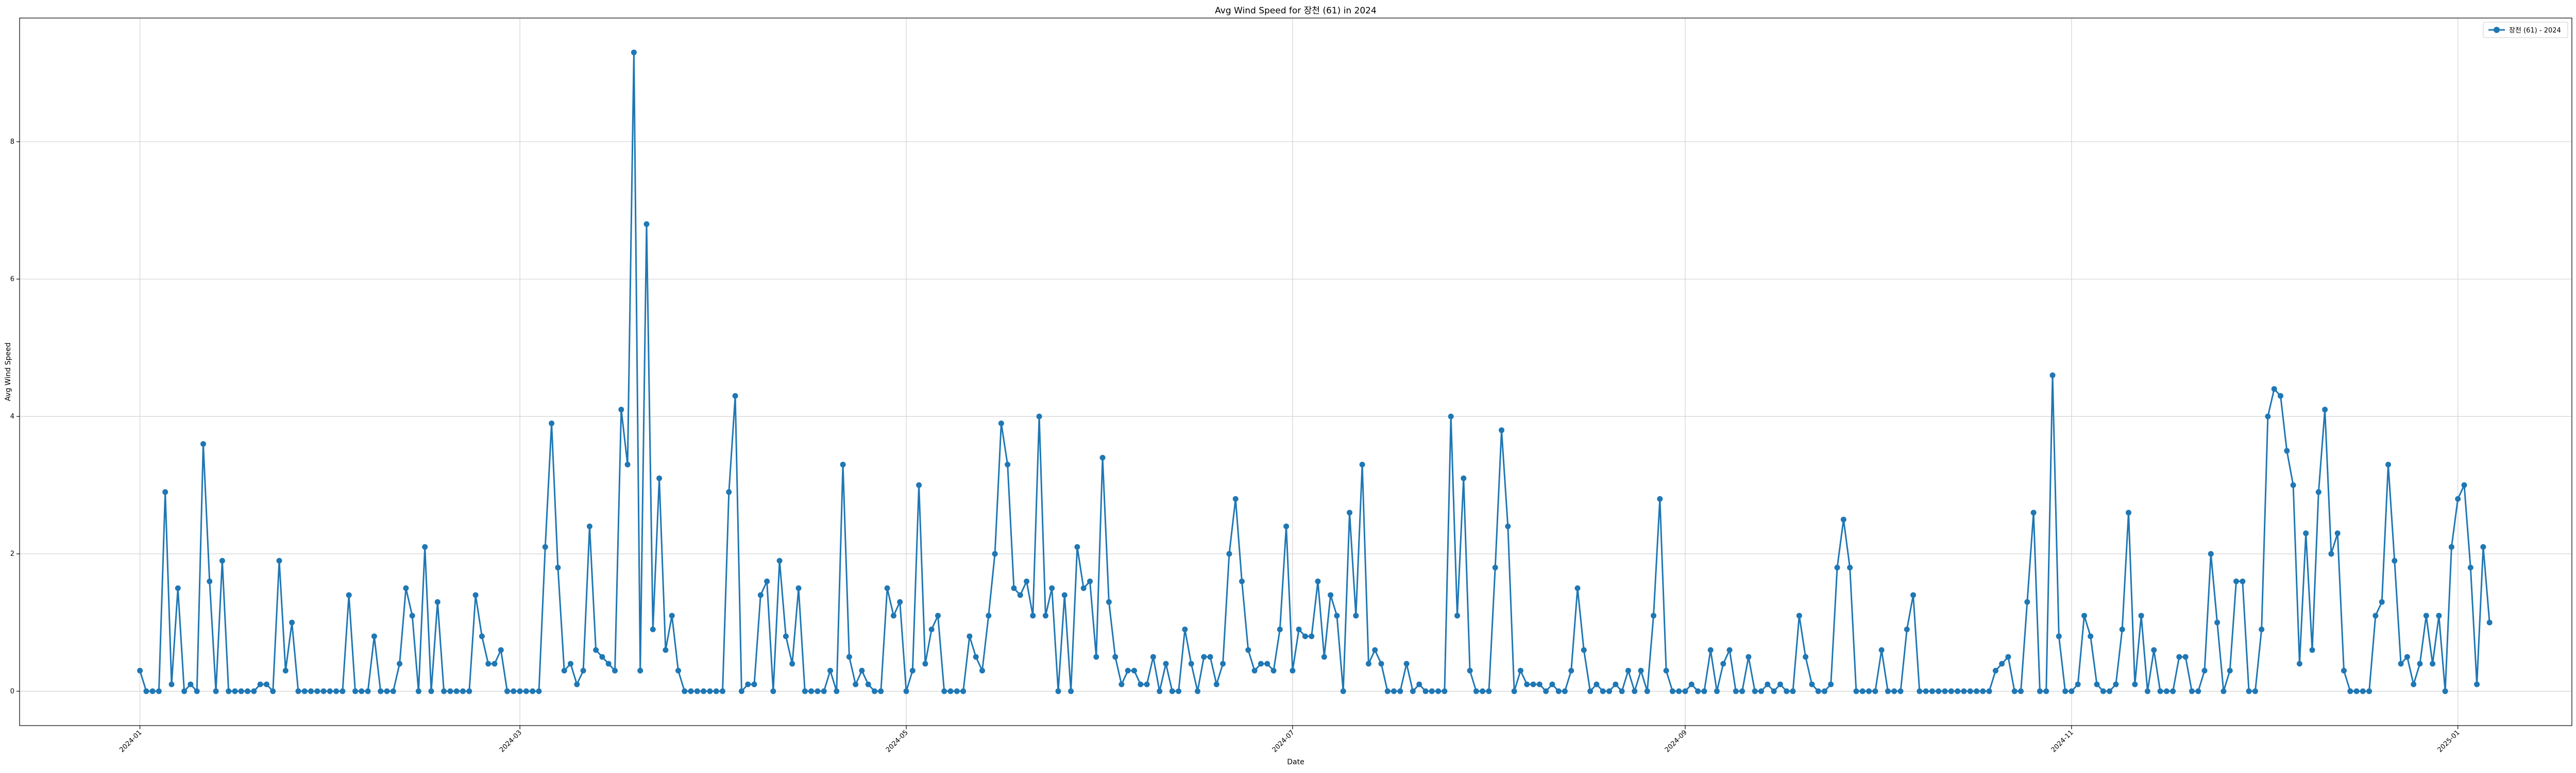  I want to click on legend-label: 장천 (61) - 2024, so click(2535, 31).